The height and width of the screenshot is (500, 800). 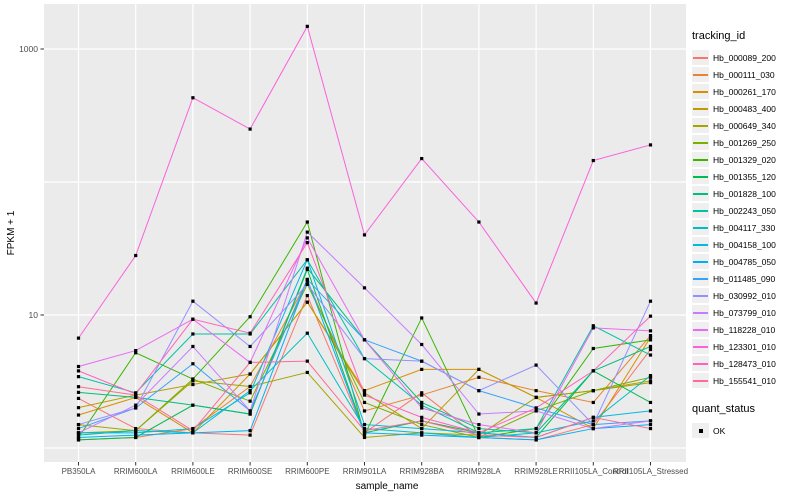 I want to click on legend-item-Hb_123301_010: Hb_123301_010, so click(x=745, y=346).